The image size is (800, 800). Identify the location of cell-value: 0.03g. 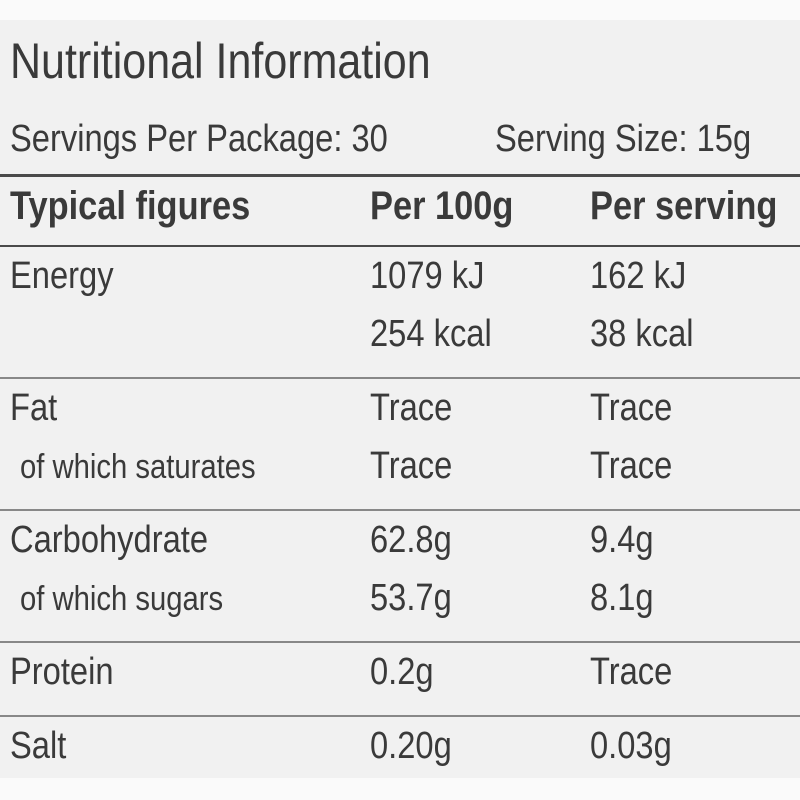
(631, 746).